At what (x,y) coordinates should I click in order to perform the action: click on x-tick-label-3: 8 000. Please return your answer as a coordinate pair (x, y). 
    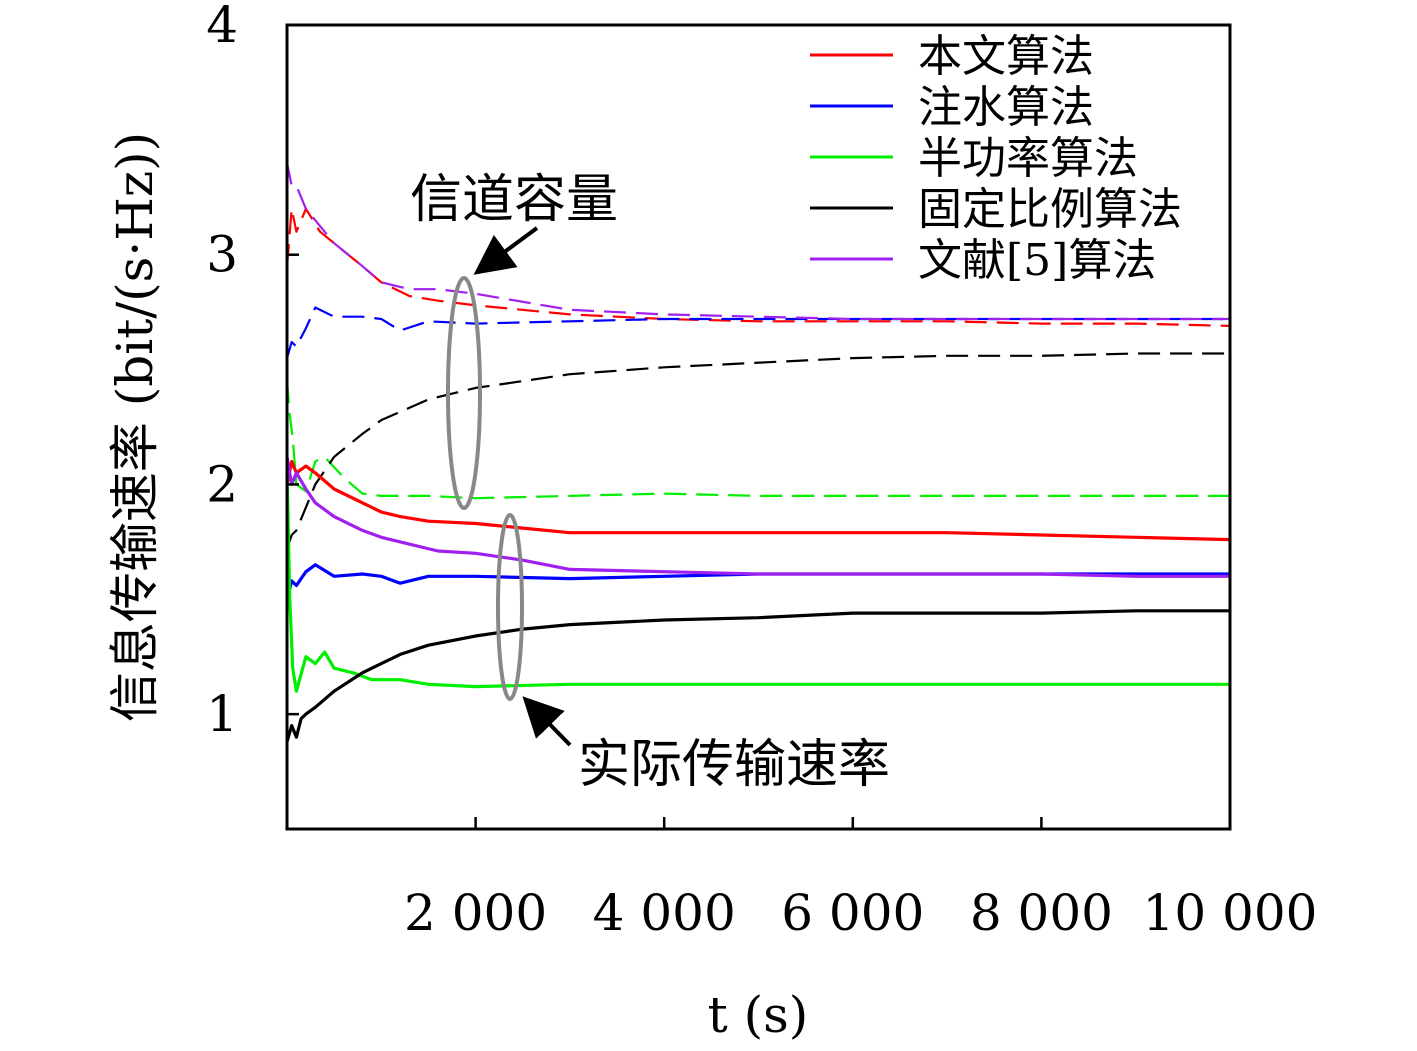
    Looking at the image, I should click on (1041, 913).